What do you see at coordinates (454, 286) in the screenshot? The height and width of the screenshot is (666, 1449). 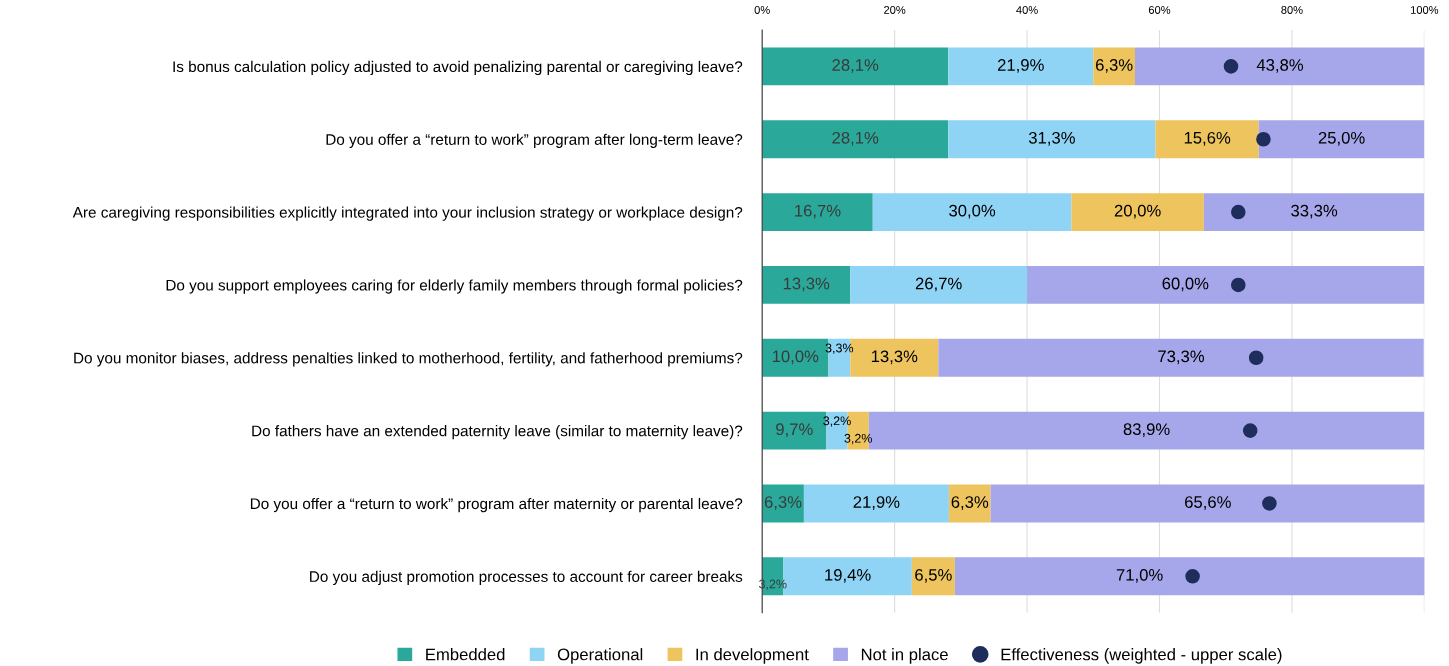 I see `y-tick-label: Do you support employees caring for elderly family members through formal policies?` at bounding box center [454, 286].